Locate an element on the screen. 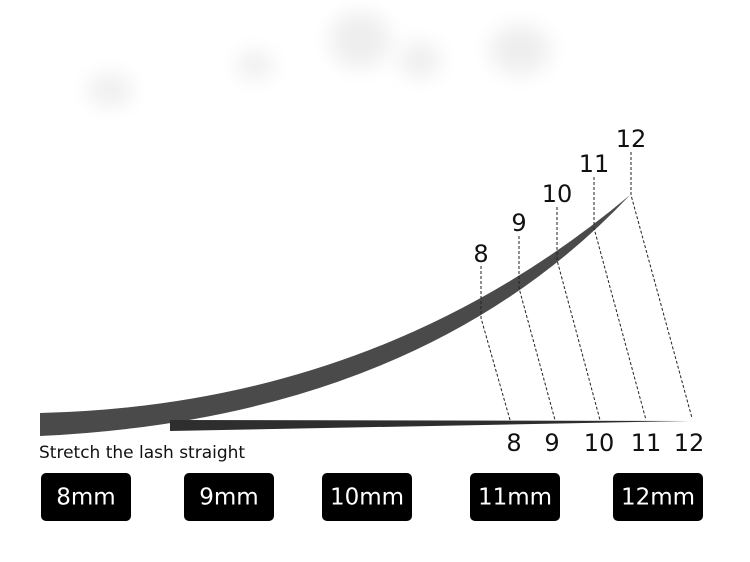 Image resolution: width=750 pixels, height=562 pixels. straight-label: 11 is located at coordinates (646, 443).